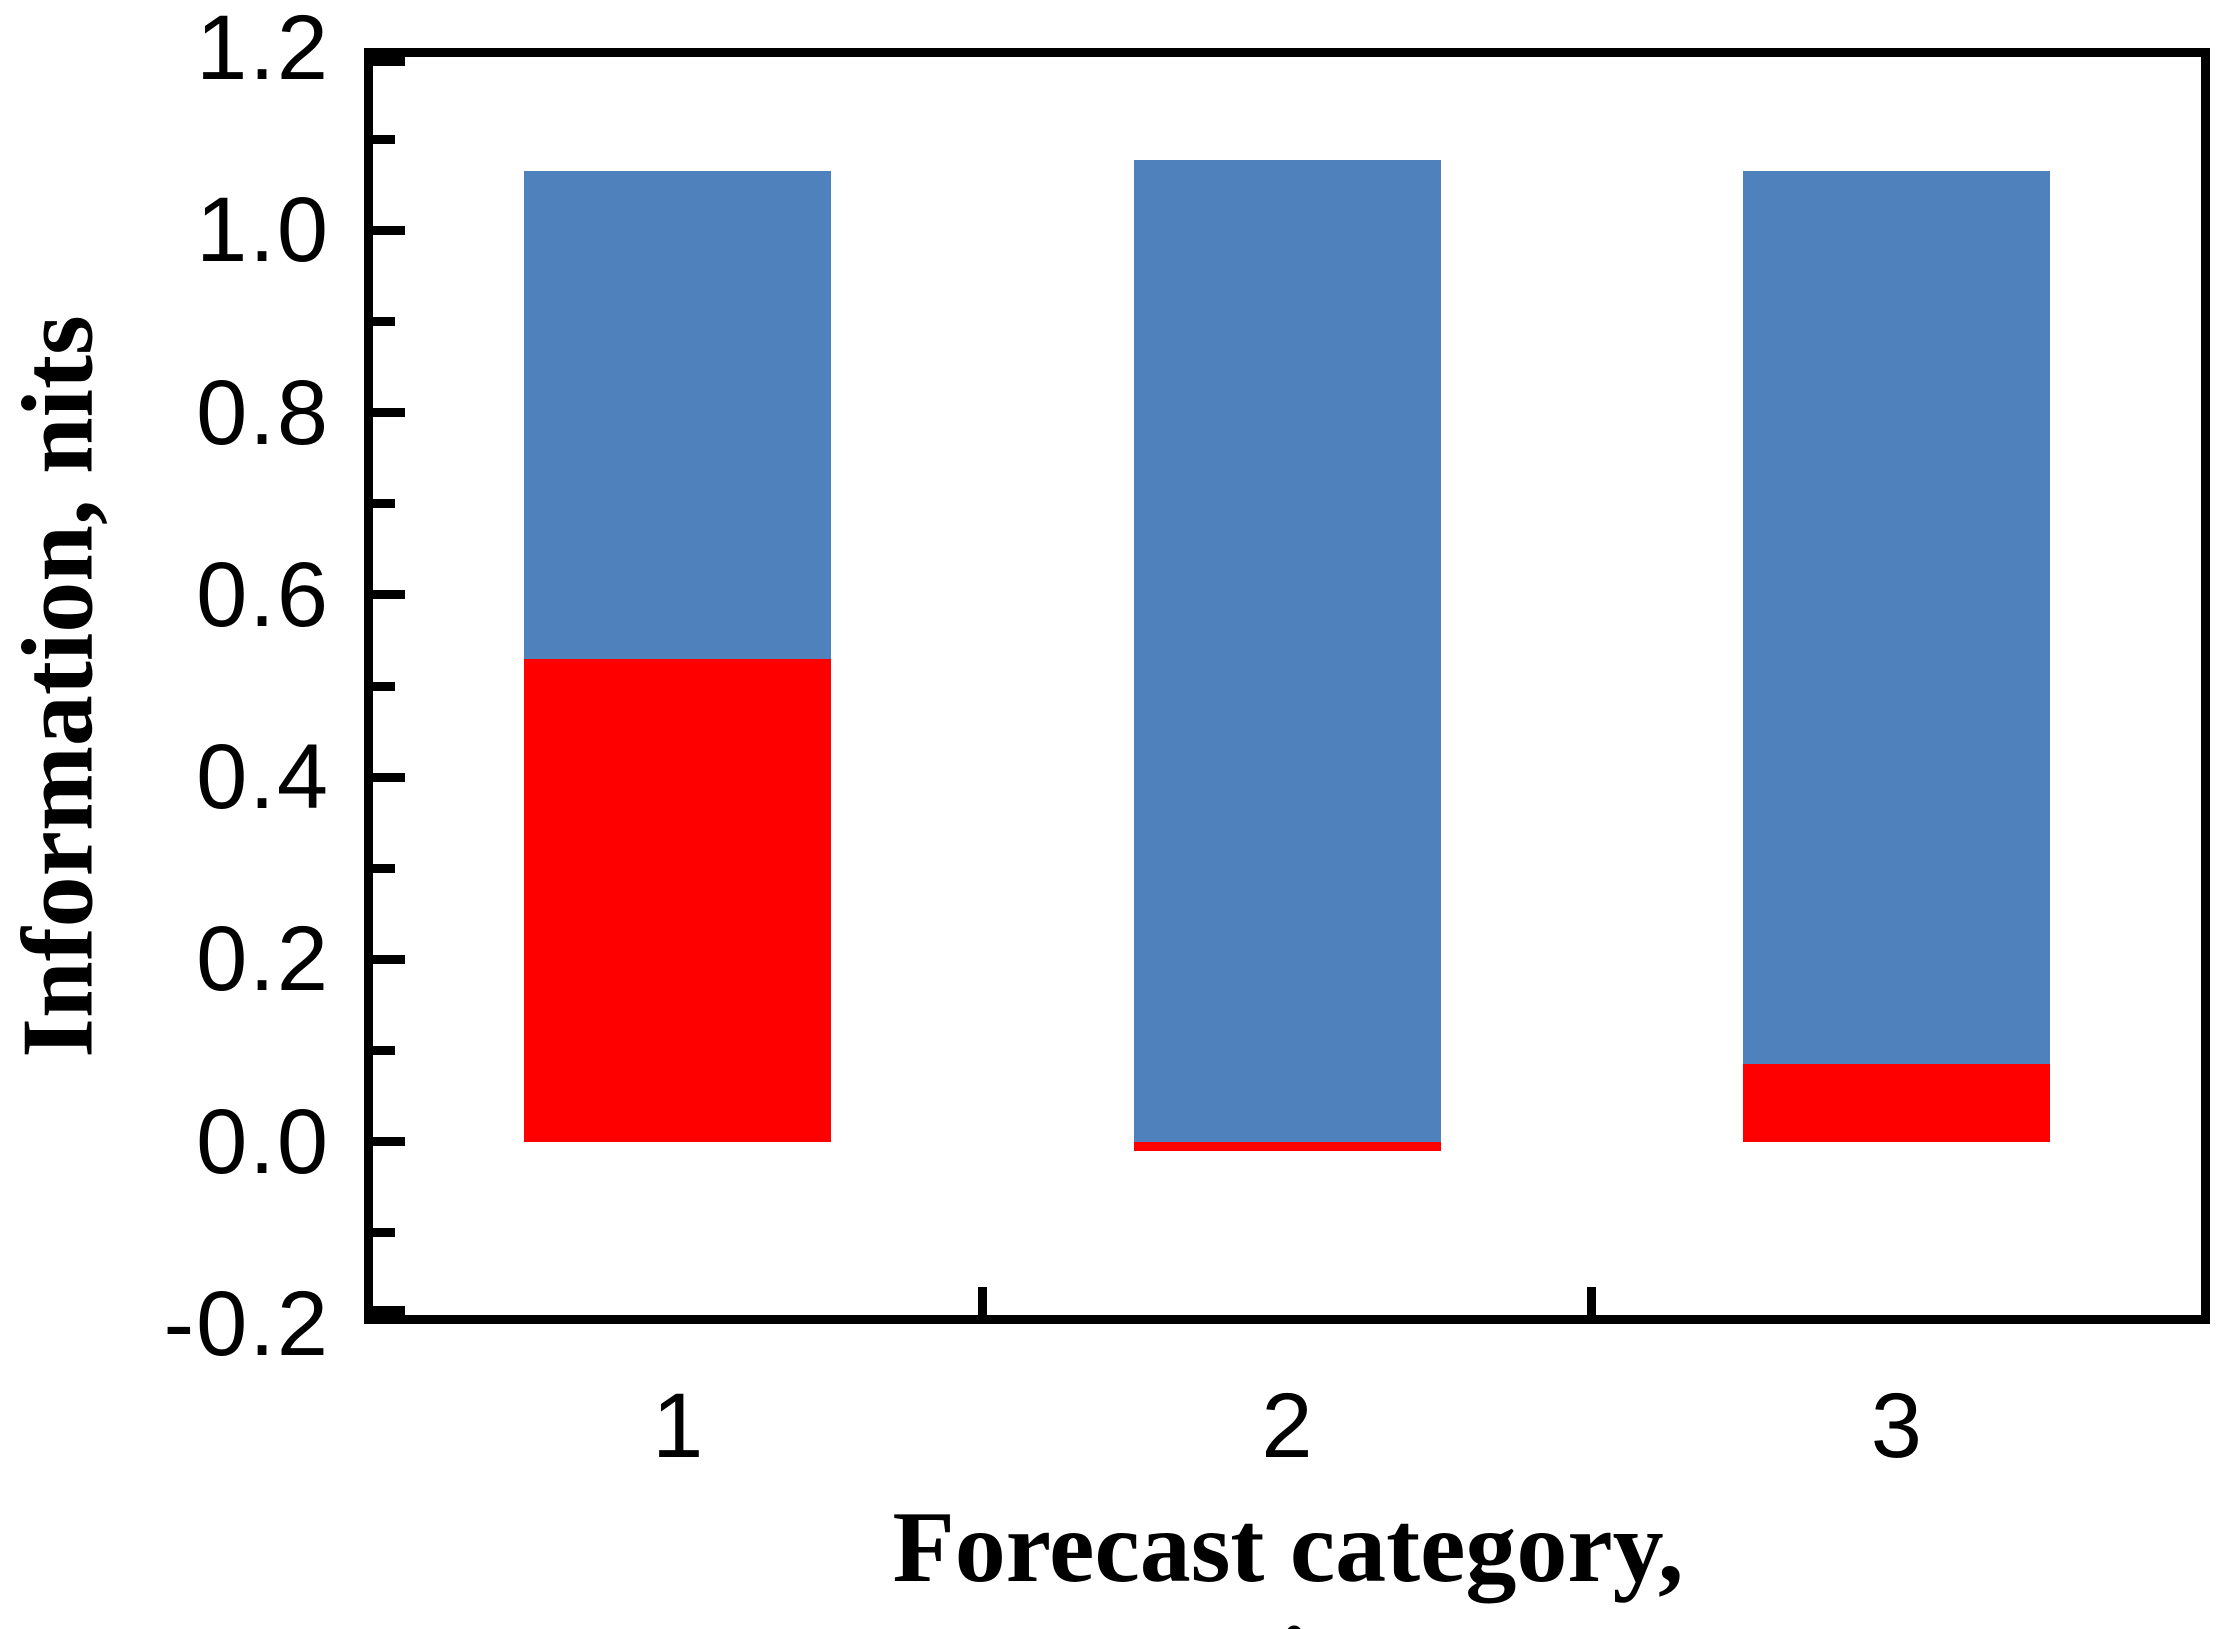 The width and height of the screenshot is (2228, 1629). What do you see at coordinates (1287, 651) in the screenshot?
I see `bar-category-2-blue-segment` at bounding box center [1287, 651].